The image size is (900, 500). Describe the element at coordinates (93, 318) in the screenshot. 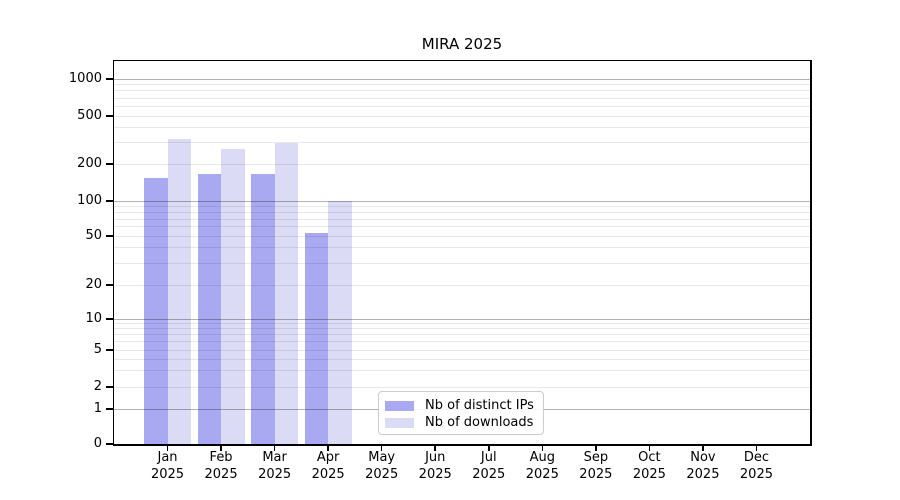

I see `y-tick-label: 10` at that location.